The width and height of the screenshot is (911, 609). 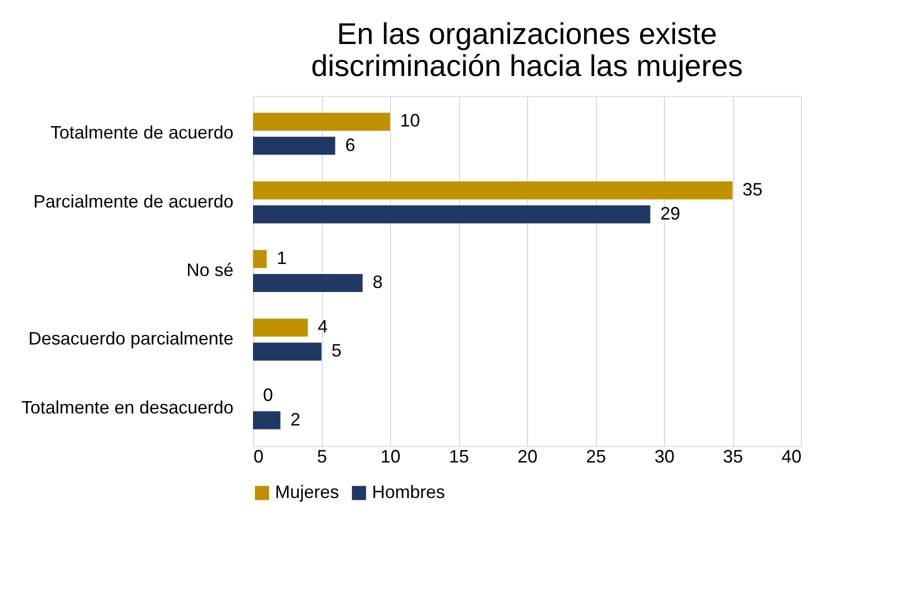 What do you see at coordinates (390, 456) in the screenshot?
I see `x-tick-label: 10` at bounding box center [390, 456].